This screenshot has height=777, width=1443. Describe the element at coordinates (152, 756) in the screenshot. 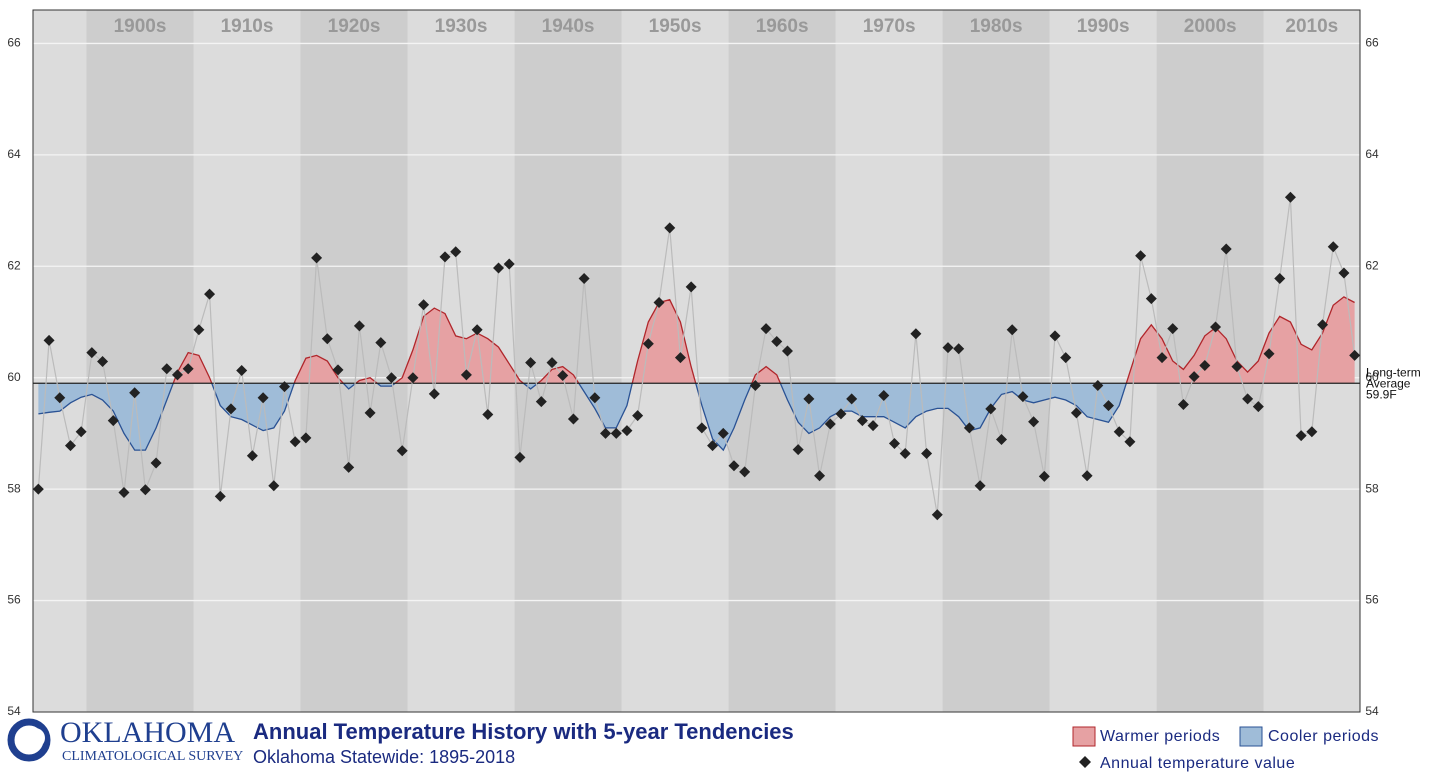

I see `logo-subname: CLIMATOLOGICAL SURVEY` at that location.